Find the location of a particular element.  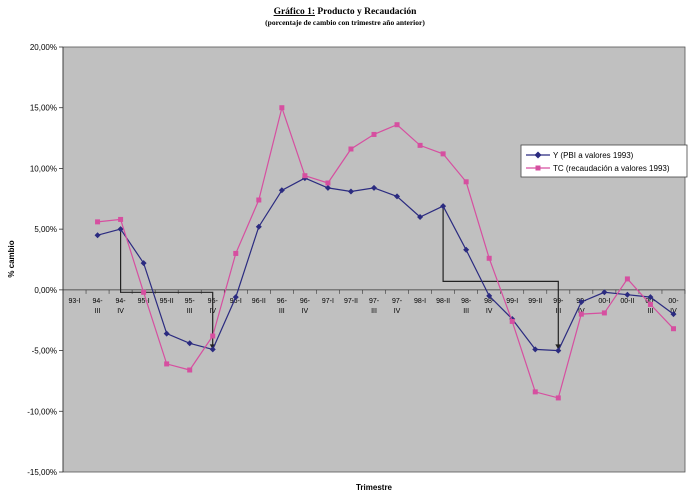

chart-title-main: Producto y Recaudación is located at coordinates (366, 12).